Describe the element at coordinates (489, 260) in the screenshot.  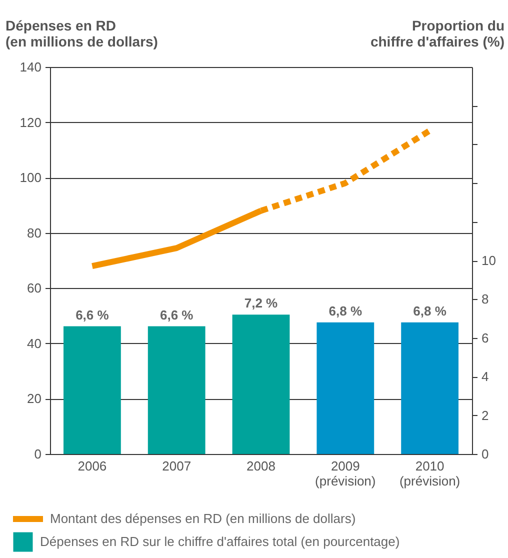
I see `y2-tick-label: 10` at that location.